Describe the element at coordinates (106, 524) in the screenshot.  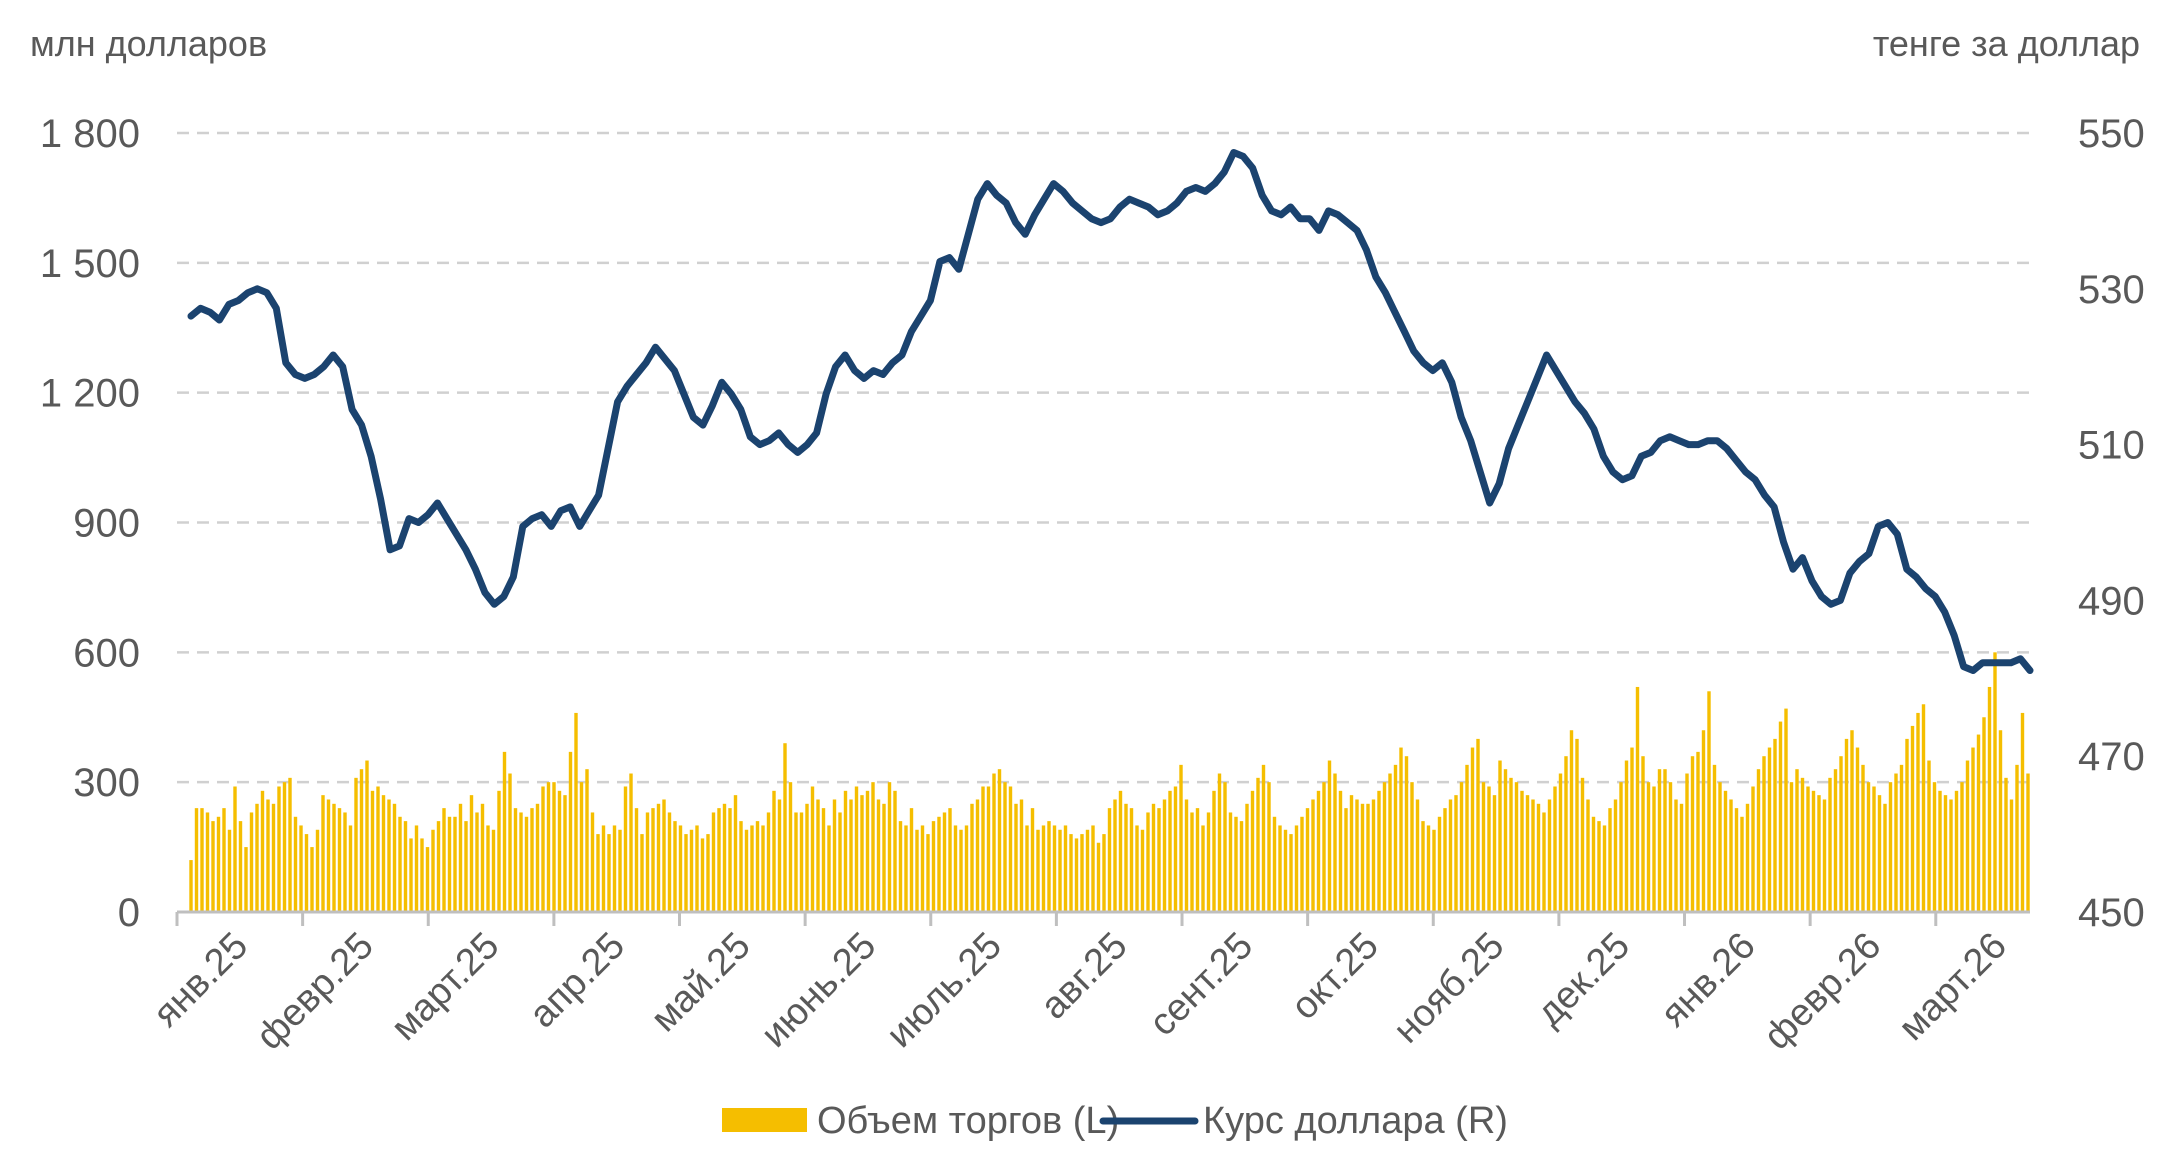
I see `left-tick-label: 900` at that location.